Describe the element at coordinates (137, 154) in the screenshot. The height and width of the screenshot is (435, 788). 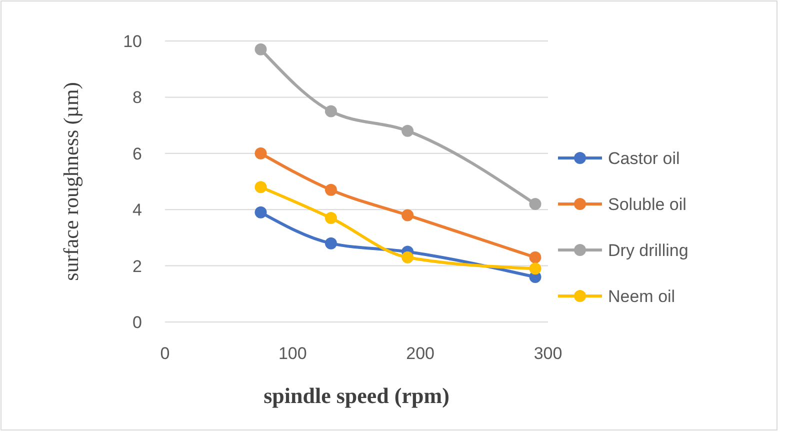
I see `y-tick-label: 6` at that location.